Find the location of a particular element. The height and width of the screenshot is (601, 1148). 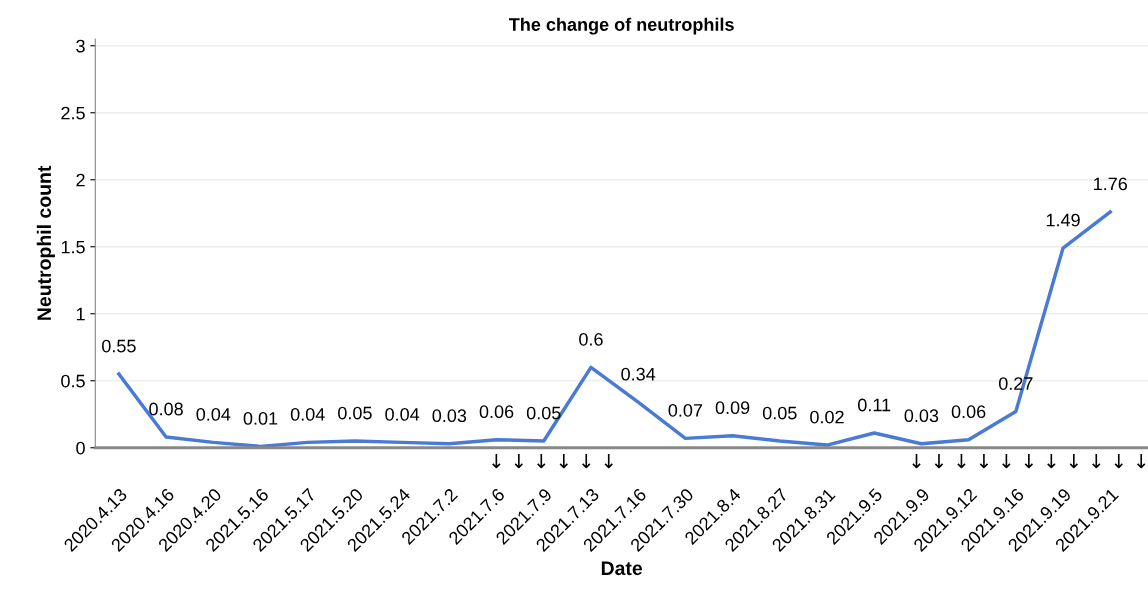

data-label: 0.08 is located at coordinates (166, 409).